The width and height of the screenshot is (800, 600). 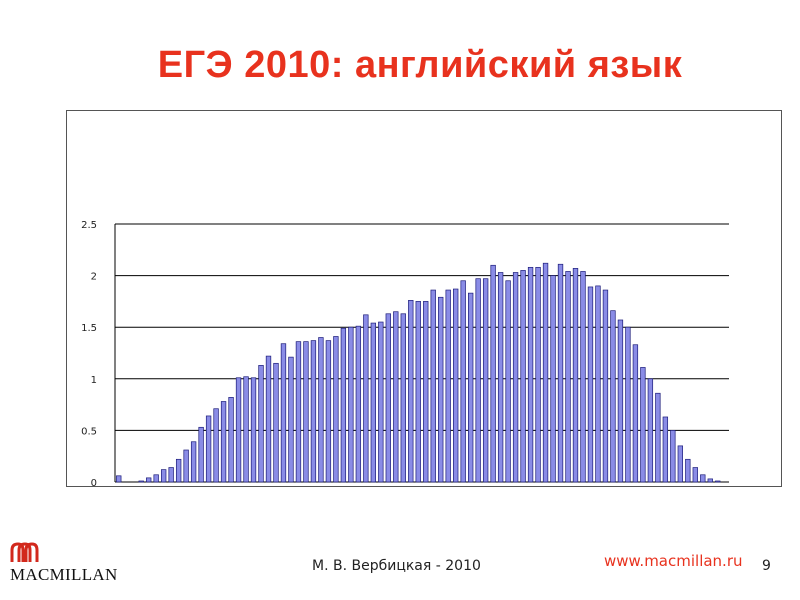 I want to click on logo-wordmark: MACMILLAN, so click(x=64, y=574).